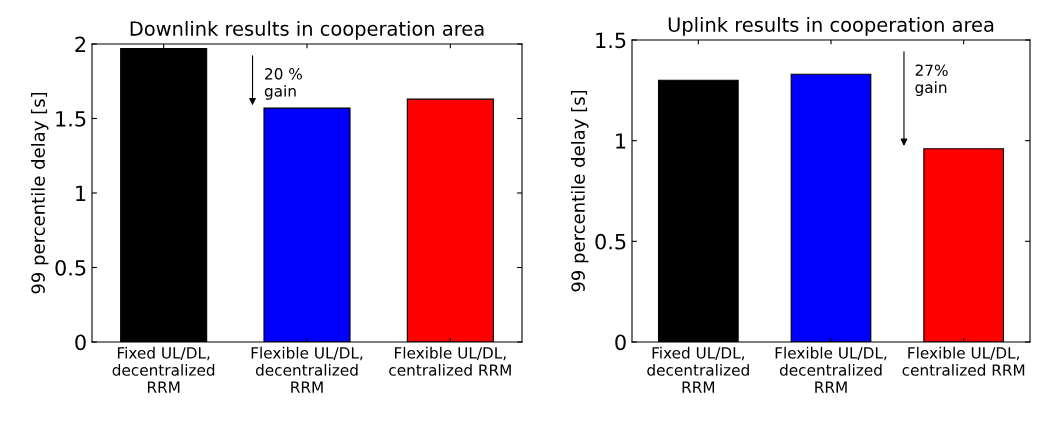 The width and height of the screenshot is (1046, 421). I want to click on annotation: 27% gain, so click(931, 80).